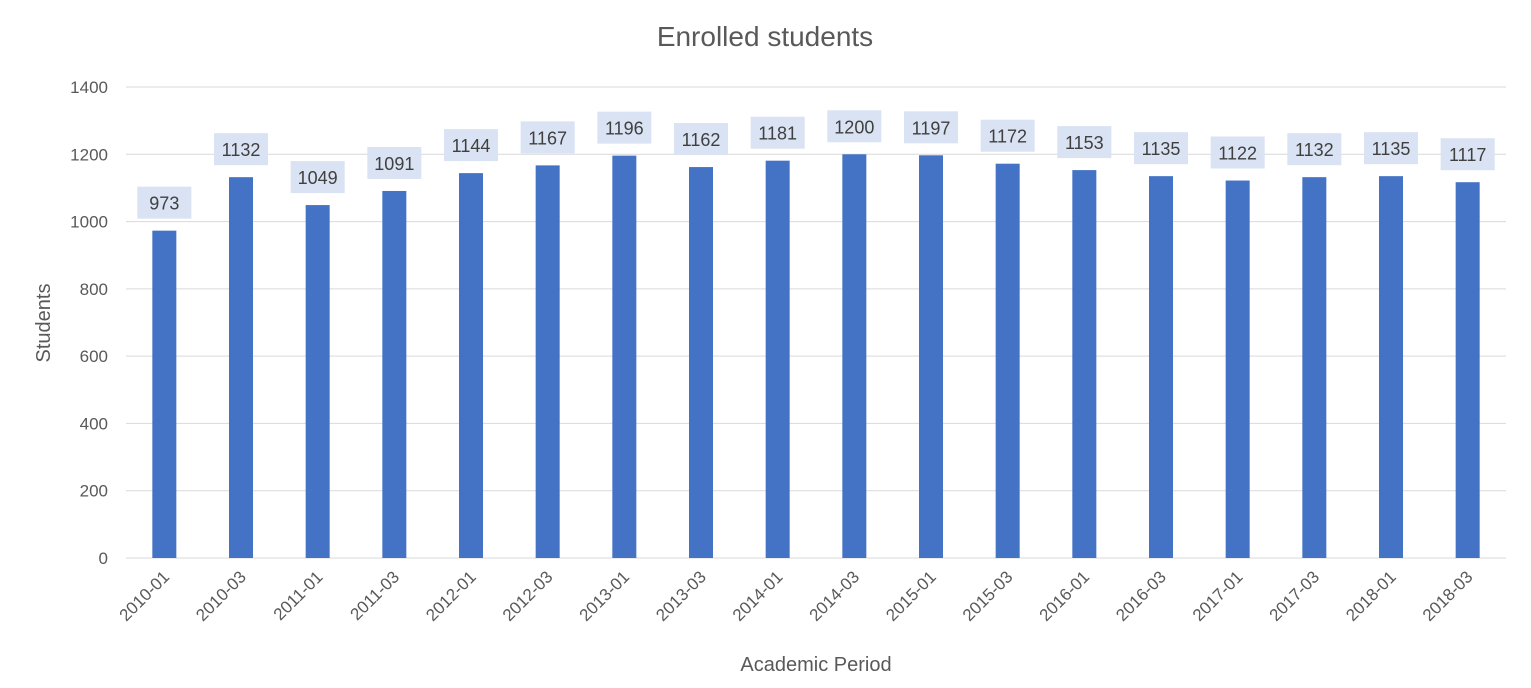  Describe the element at coordinates (451, 596) in the screenshot. I see `x-tick-label: 2012-01` at that location.